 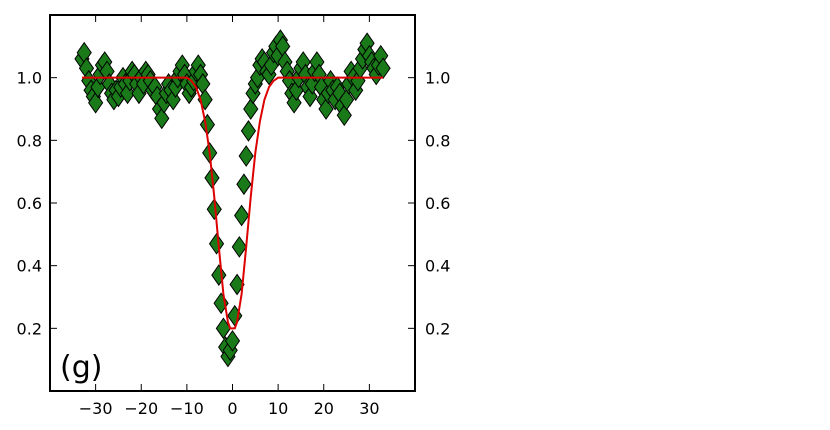 What do you see at coordinates (96, 408) in the screenshot?
I see `x-tick-label: −30` at bounding box center [96, 408].